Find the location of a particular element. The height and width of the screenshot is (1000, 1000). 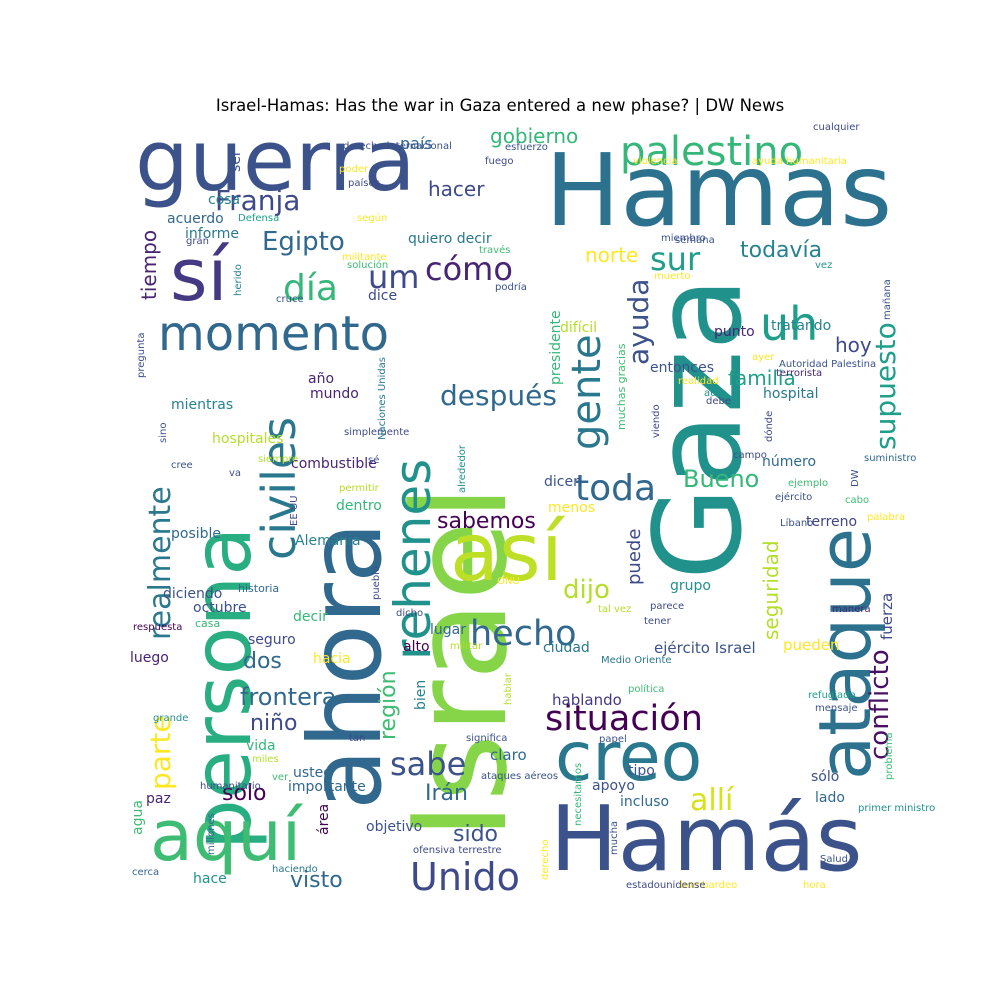

cloud-word: mientras is located at coordinates (202, 405).